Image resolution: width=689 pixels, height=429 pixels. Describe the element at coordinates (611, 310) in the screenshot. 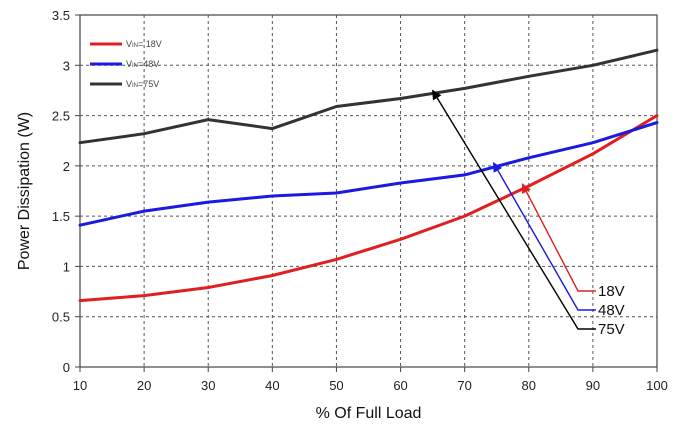

I see `annotation-label: 48V` at that location.